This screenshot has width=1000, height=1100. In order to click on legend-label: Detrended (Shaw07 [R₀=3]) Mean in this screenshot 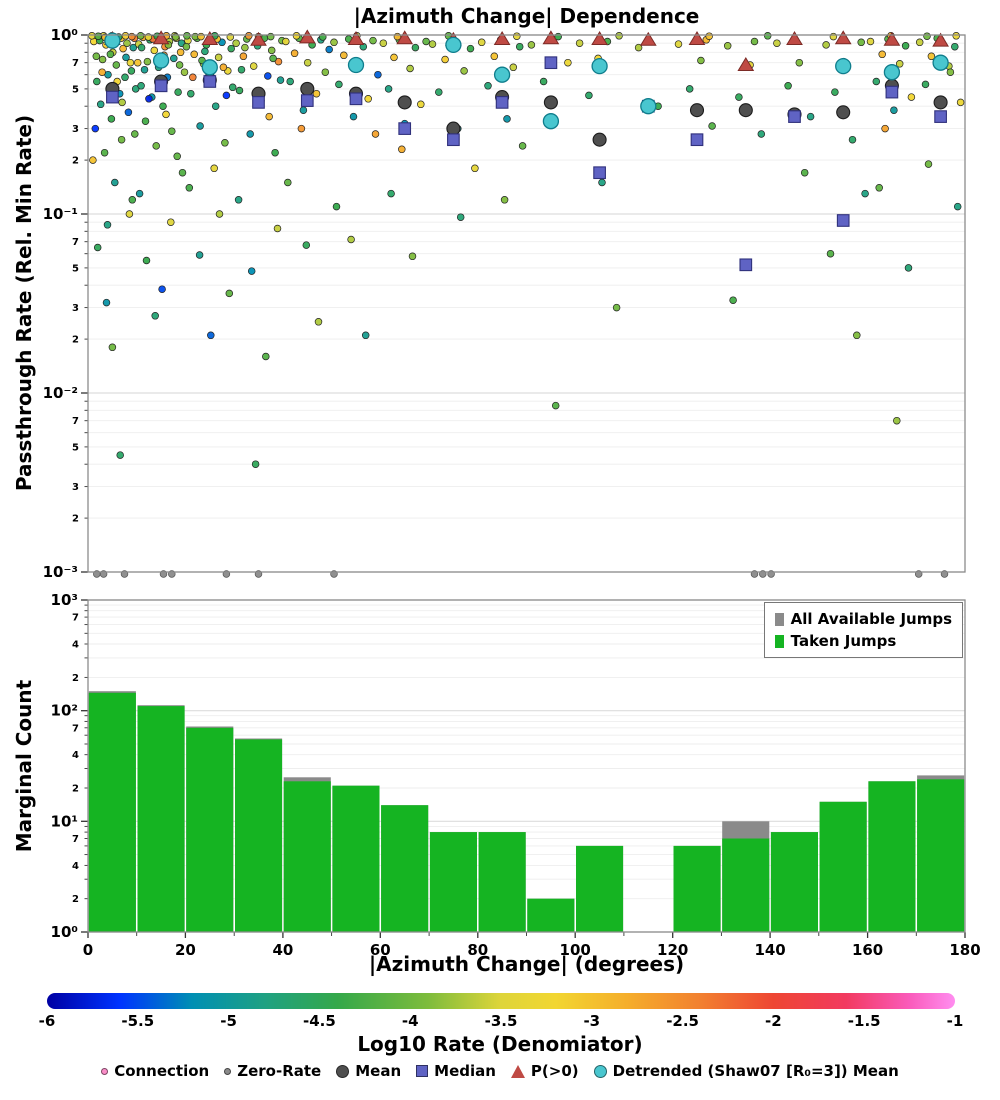, I will do `click(755, 1071)`.